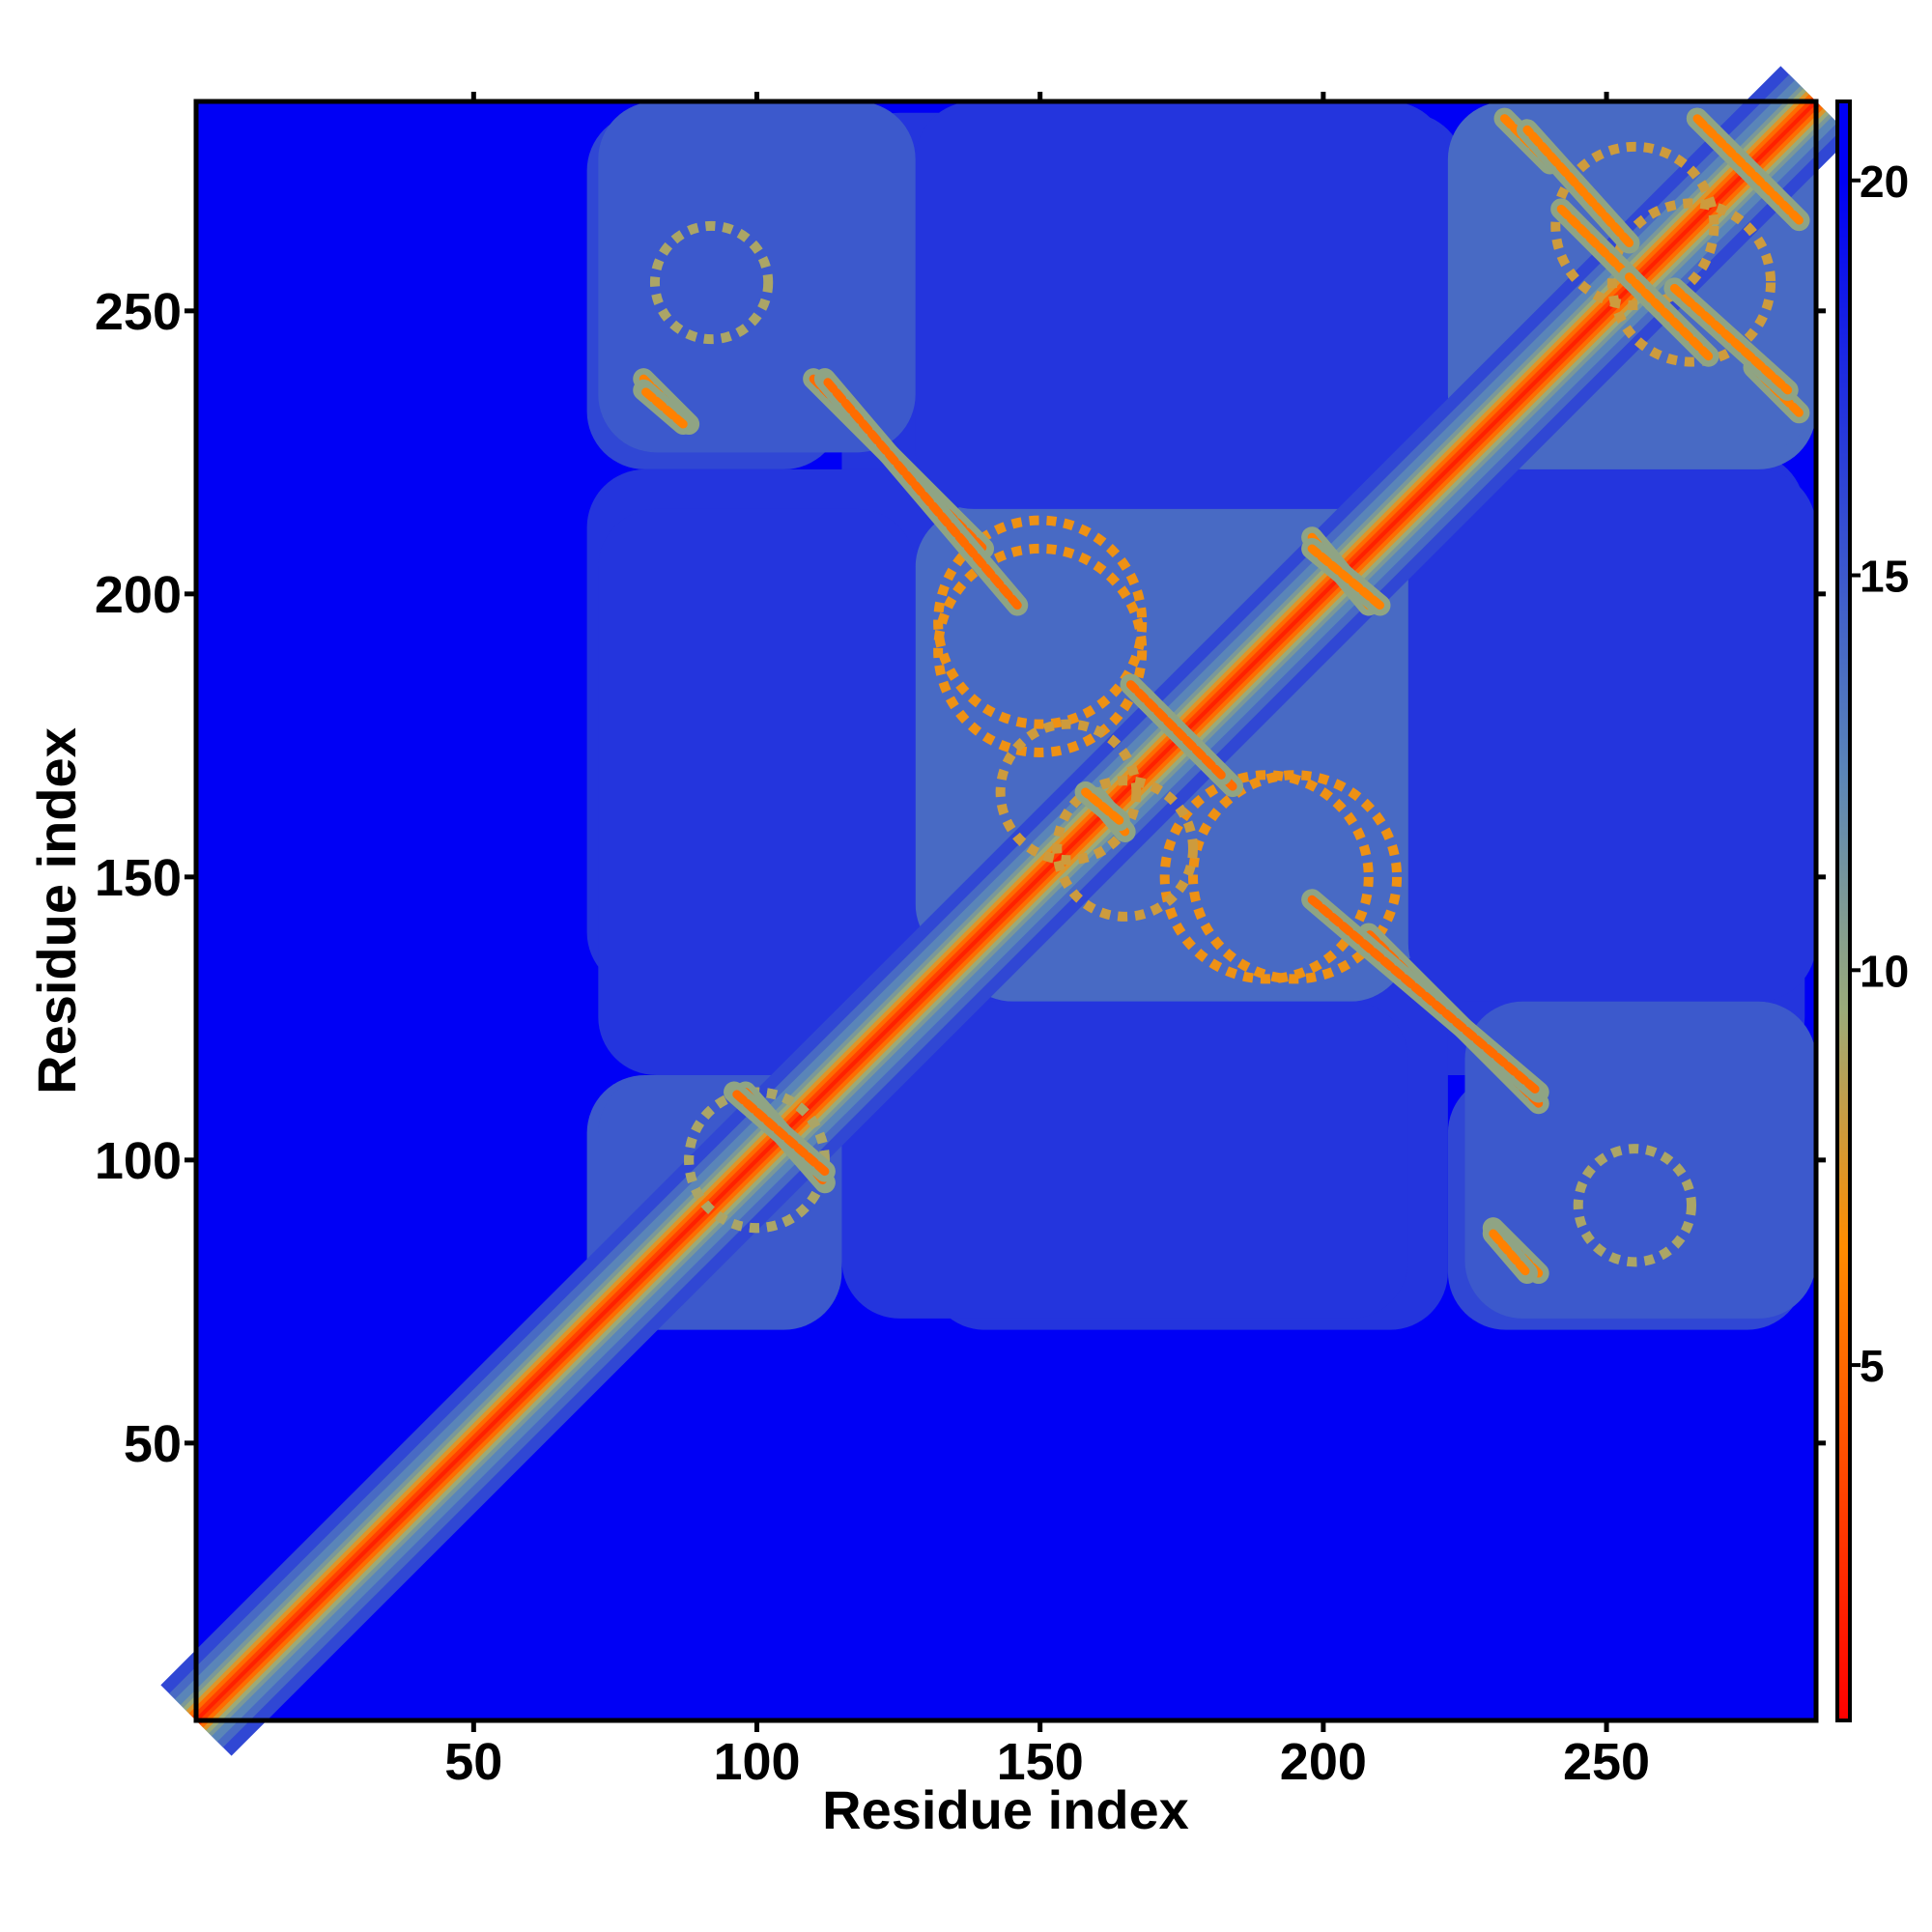  What do you see at coordinates (138, 878) in the screenshot?
I see `y-tick-label: 150` at bounding box center [138, 878].